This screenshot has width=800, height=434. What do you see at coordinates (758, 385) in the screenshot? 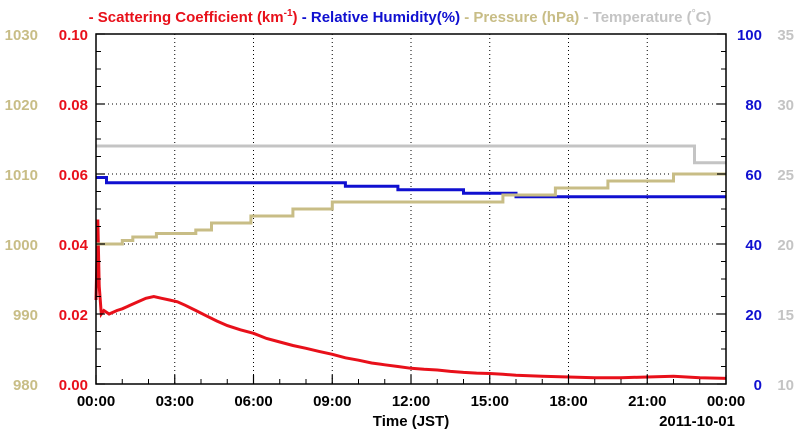
I see `humidity-axis-tick-label: 0` at bounding box center [758, 385].